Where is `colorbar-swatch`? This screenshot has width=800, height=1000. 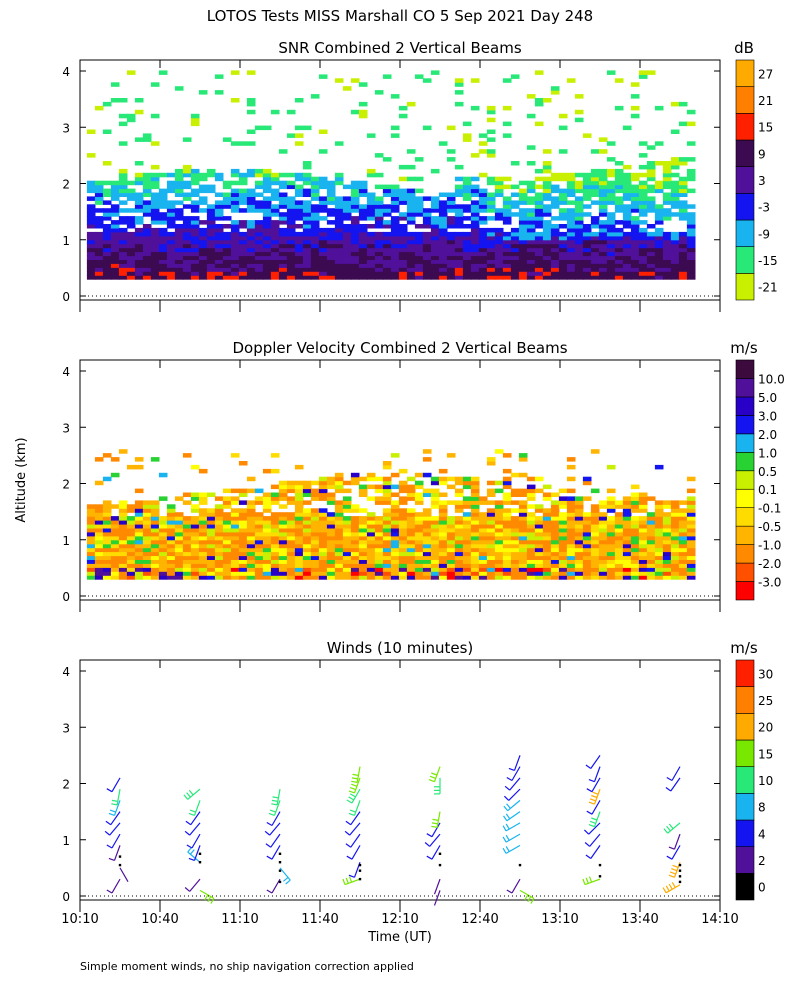
colorbar-swatch is located at coordinates (745, 100).